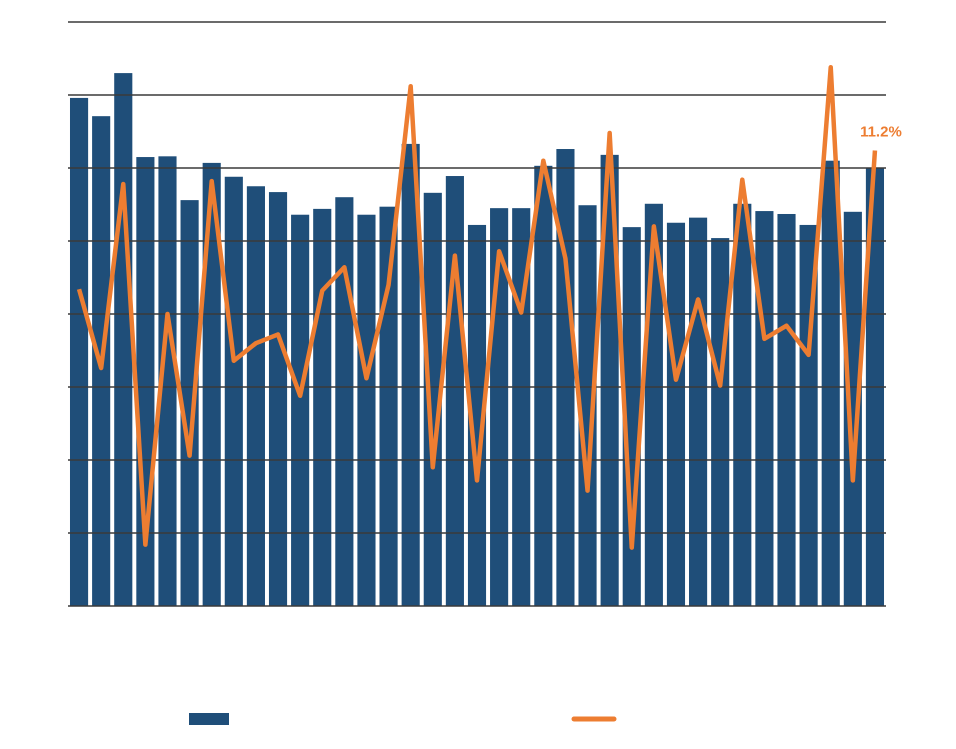 The width and height of the screenshot is (956, 749). I want to click on data-label: 11.2%, so click(881, 131).